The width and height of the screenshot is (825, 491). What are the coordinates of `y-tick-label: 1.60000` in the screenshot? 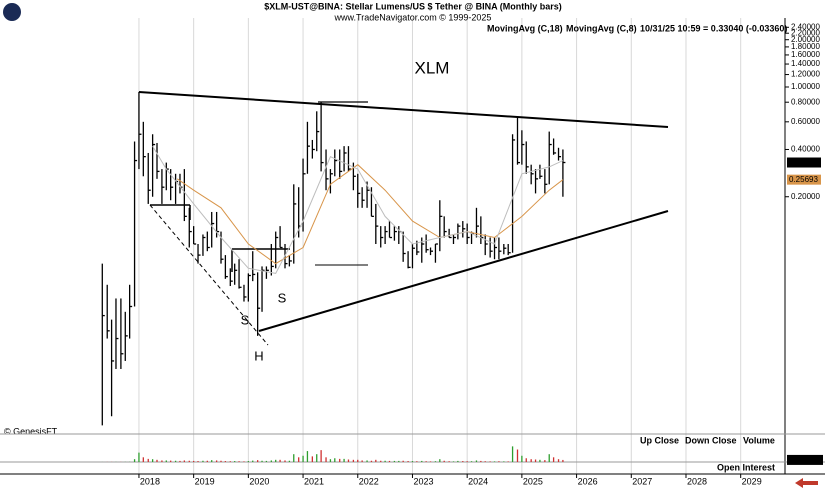 It's located at (805, 54).